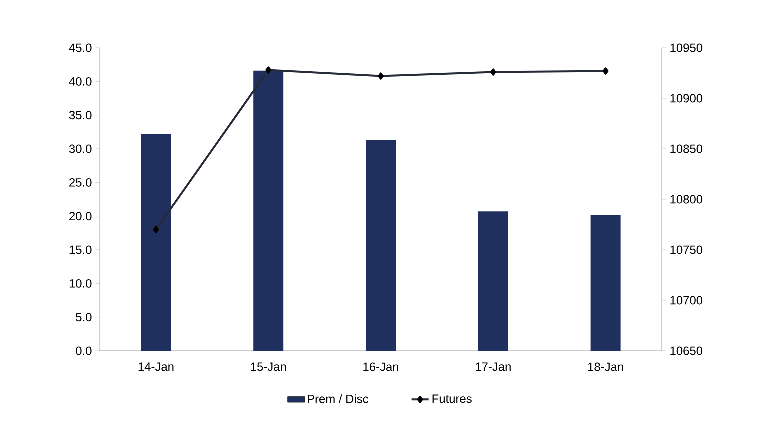 The height and width of the screenshot is (425, 758). What do you see at coordinates (80, 81) in the screenshot?
I see `y-tick-label: 40.0` at bounding box center [80, 81].